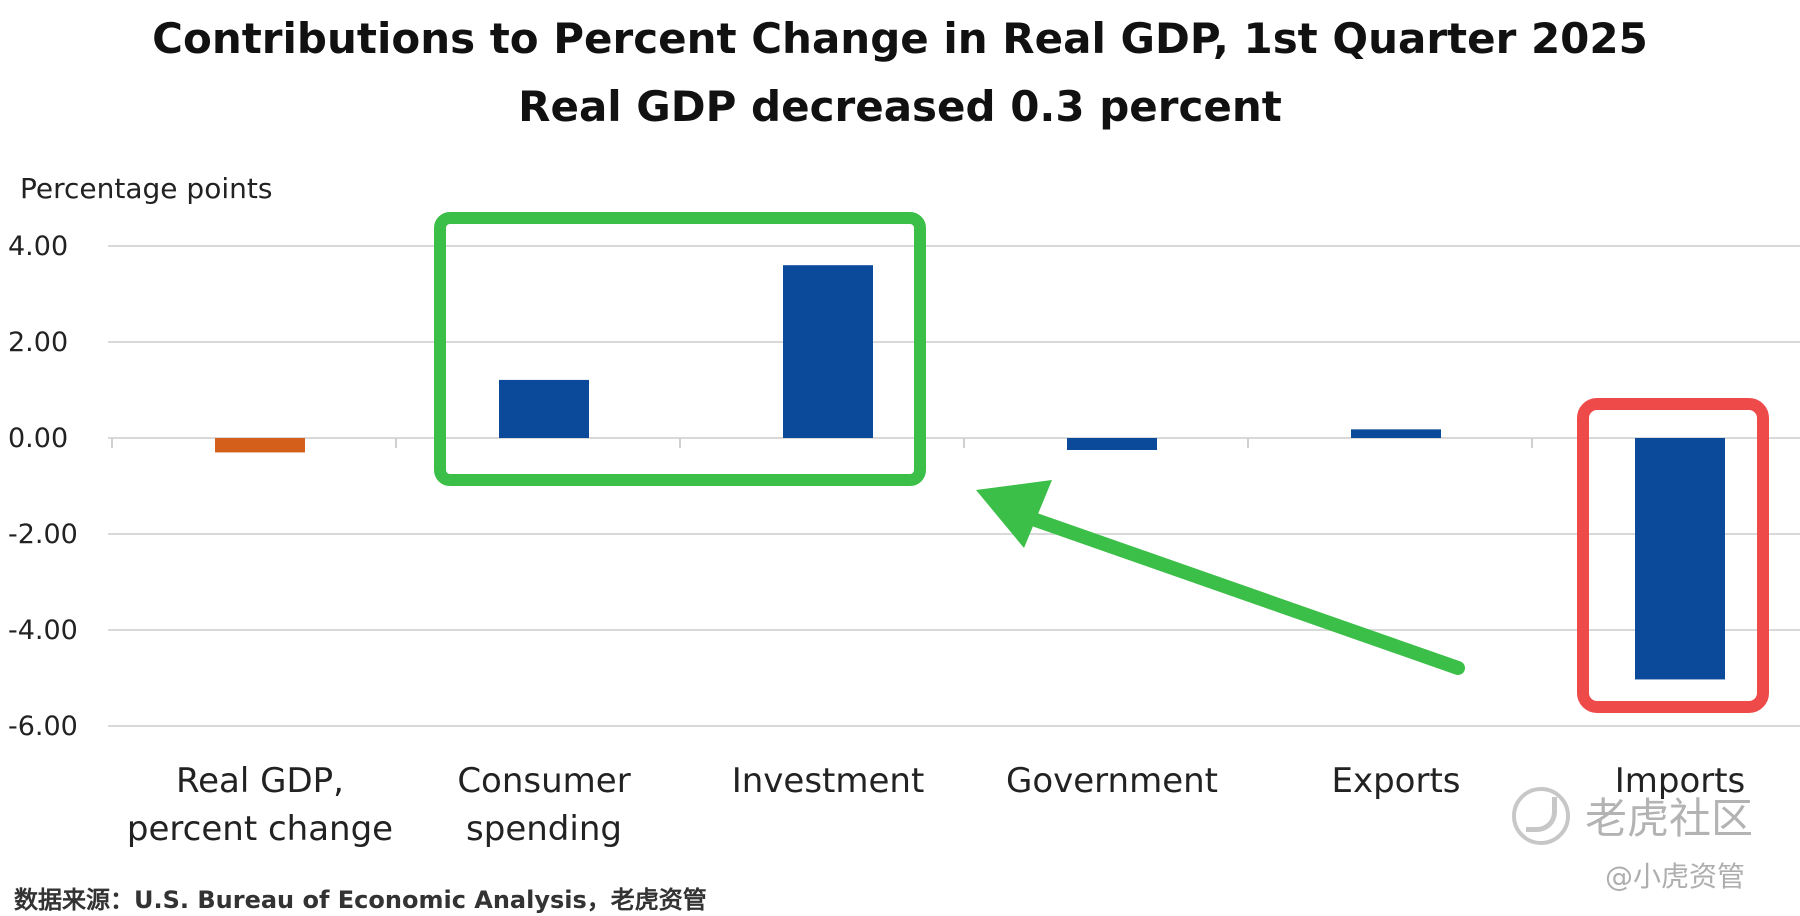 This screenshot has width=1800, height=916. What do you see at coordinates (38, 438) in the screenshot?
I see `y-tick-label: 0.00` at bounding box center [38, 438].